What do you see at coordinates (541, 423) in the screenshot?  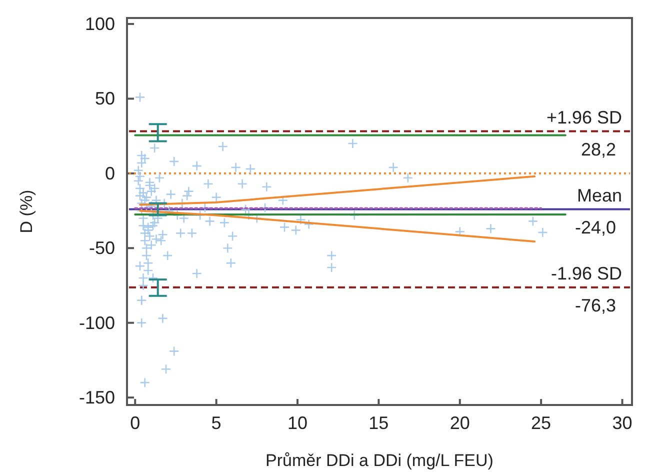 I see `x-tick-label: 25` at bounding box center [541, 423].